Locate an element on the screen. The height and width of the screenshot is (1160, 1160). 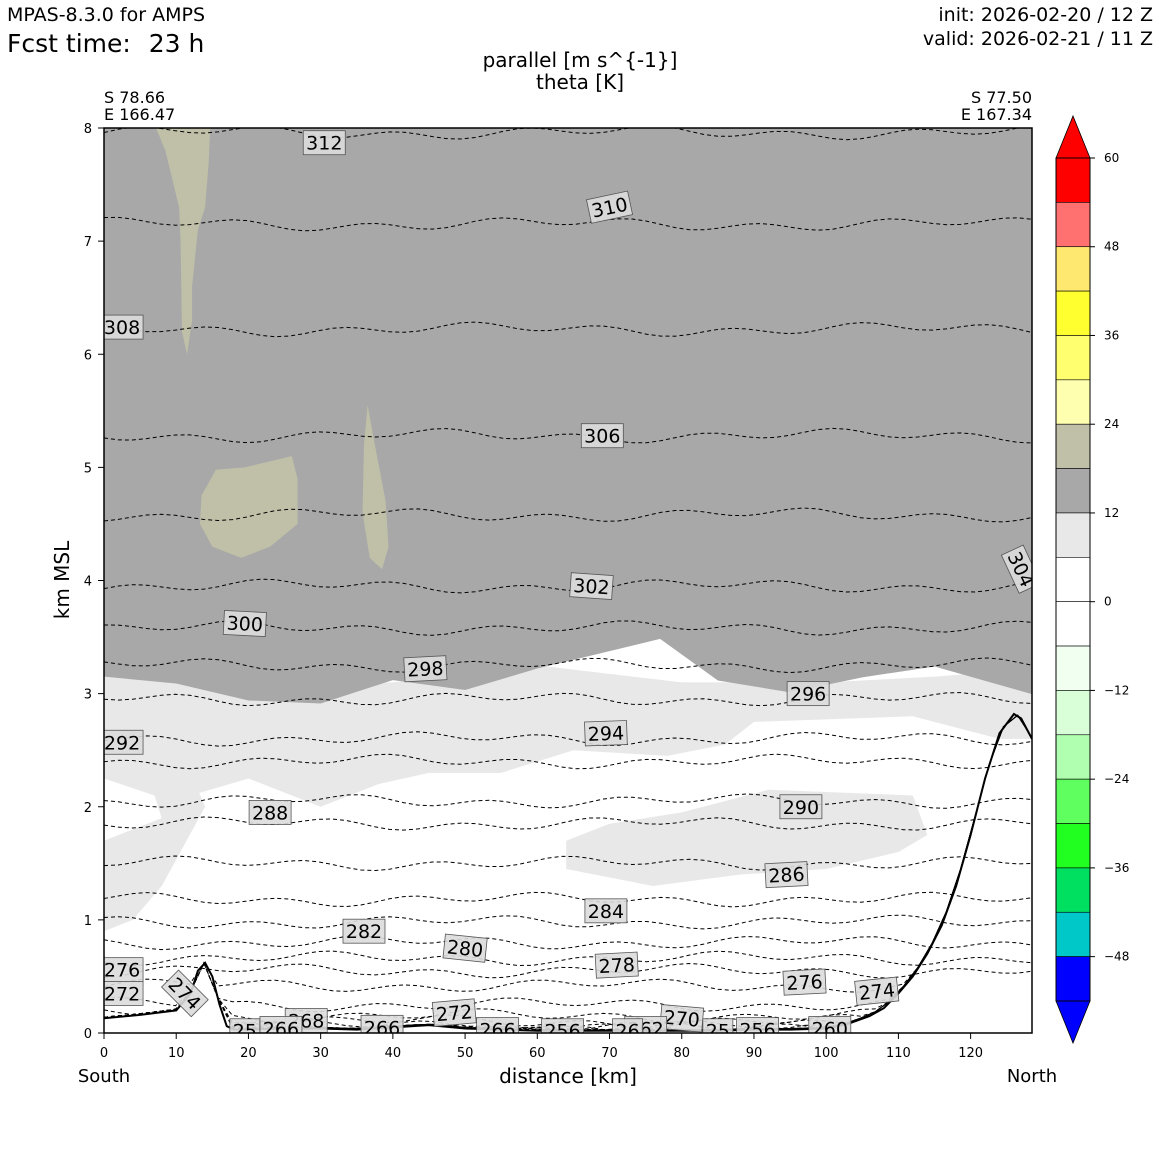
y-tick-label: 5 is located at coordinates (88, 468).